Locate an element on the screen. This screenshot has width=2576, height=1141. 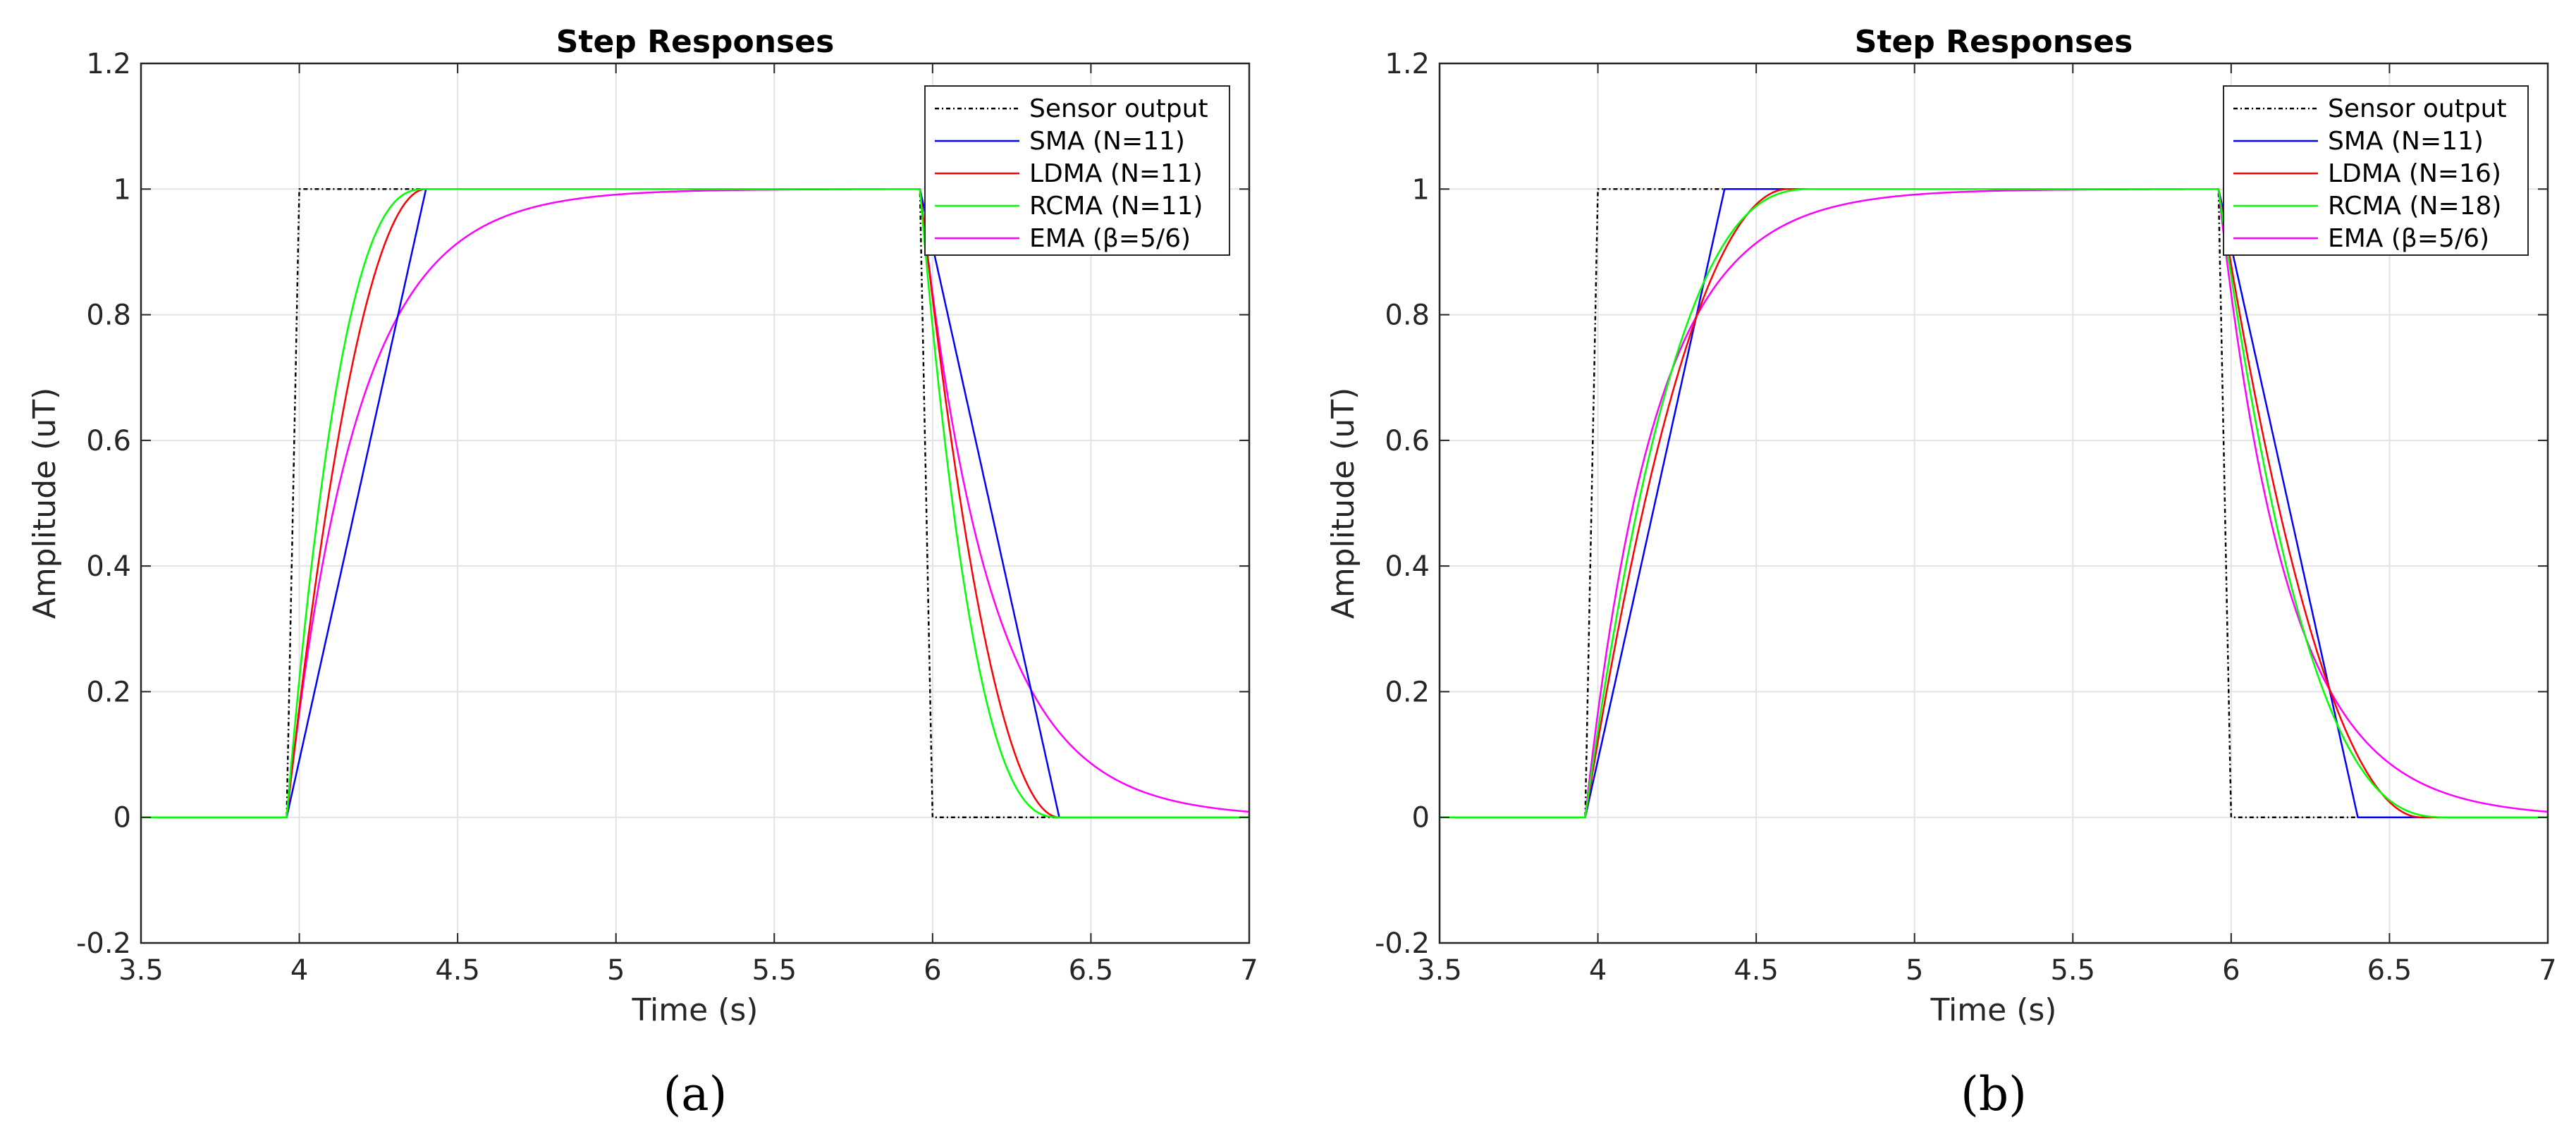
panel-label: (b) is located at coordinates (1994, 1094).